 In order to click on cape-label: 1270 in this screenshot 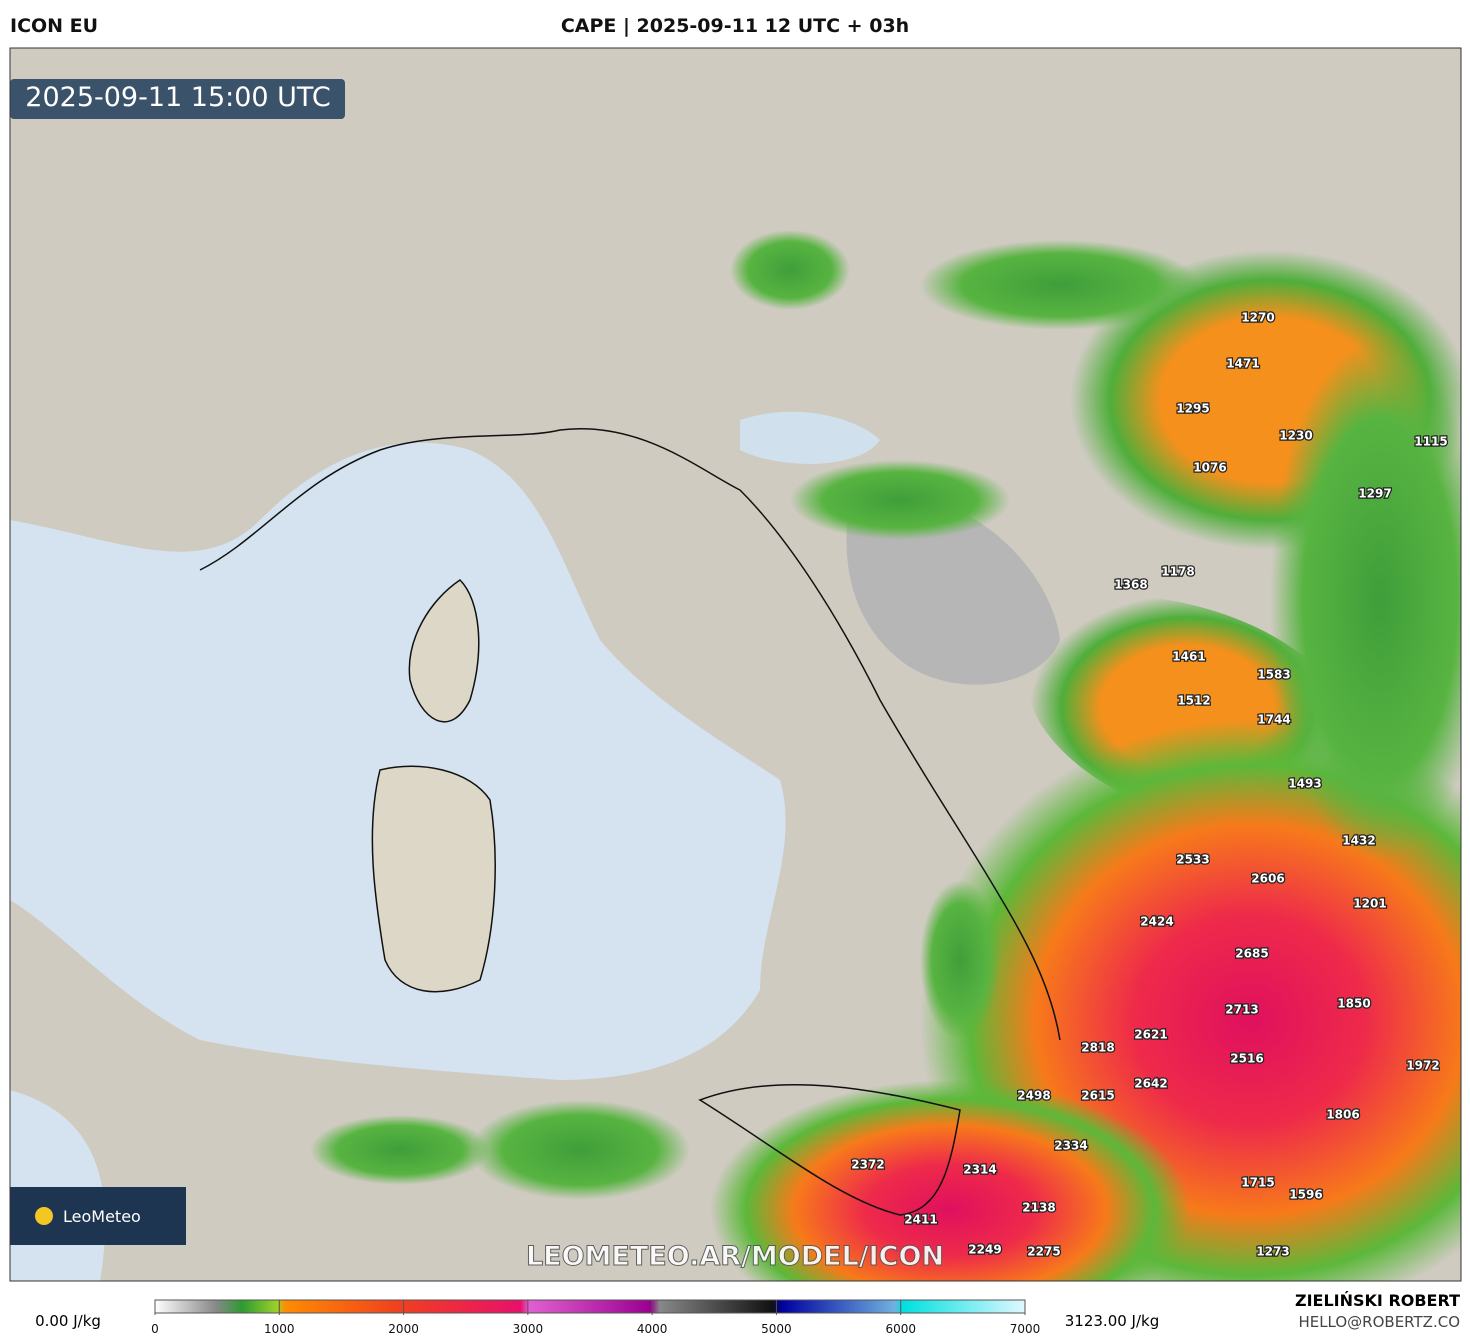, I will do `click(1257, 318)`.